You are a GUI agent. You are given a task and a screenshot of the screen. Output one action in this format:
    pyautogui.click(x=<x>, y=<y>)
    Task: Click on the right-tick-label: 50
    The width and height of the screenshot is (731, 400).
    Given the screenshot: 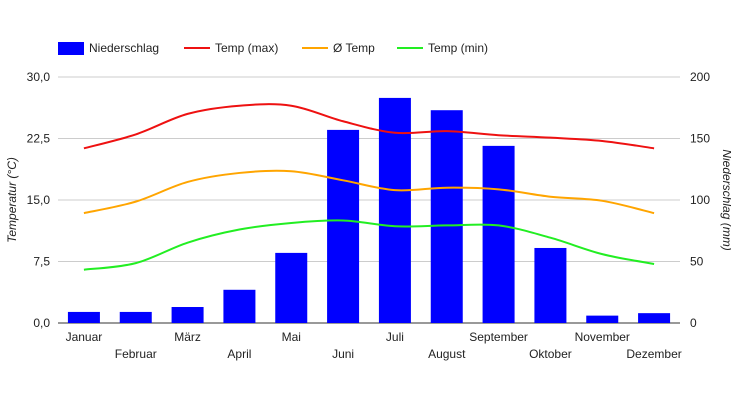 What is the action you would take?
    pyautogui.click(x=697, y=262)
    